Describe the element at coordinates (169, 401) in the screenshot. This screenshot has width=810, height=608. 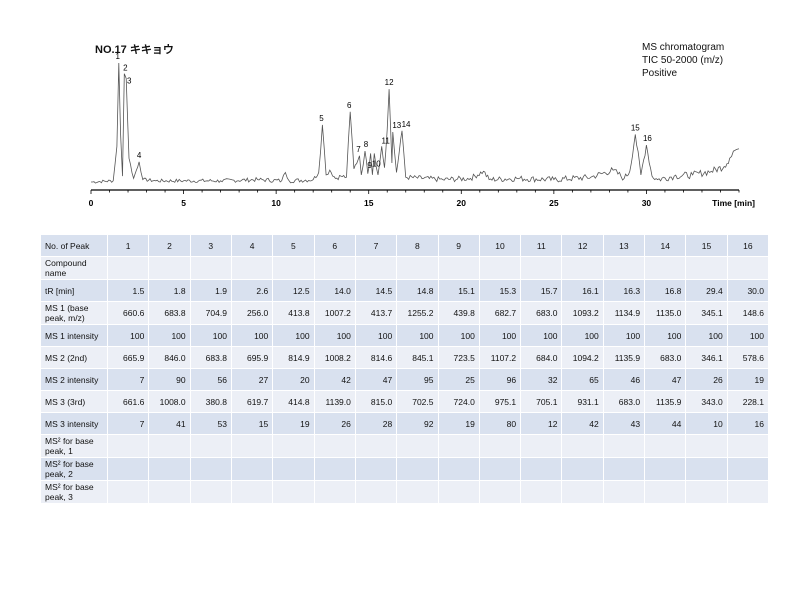
I see `table-cell: 1008.0` at that location.